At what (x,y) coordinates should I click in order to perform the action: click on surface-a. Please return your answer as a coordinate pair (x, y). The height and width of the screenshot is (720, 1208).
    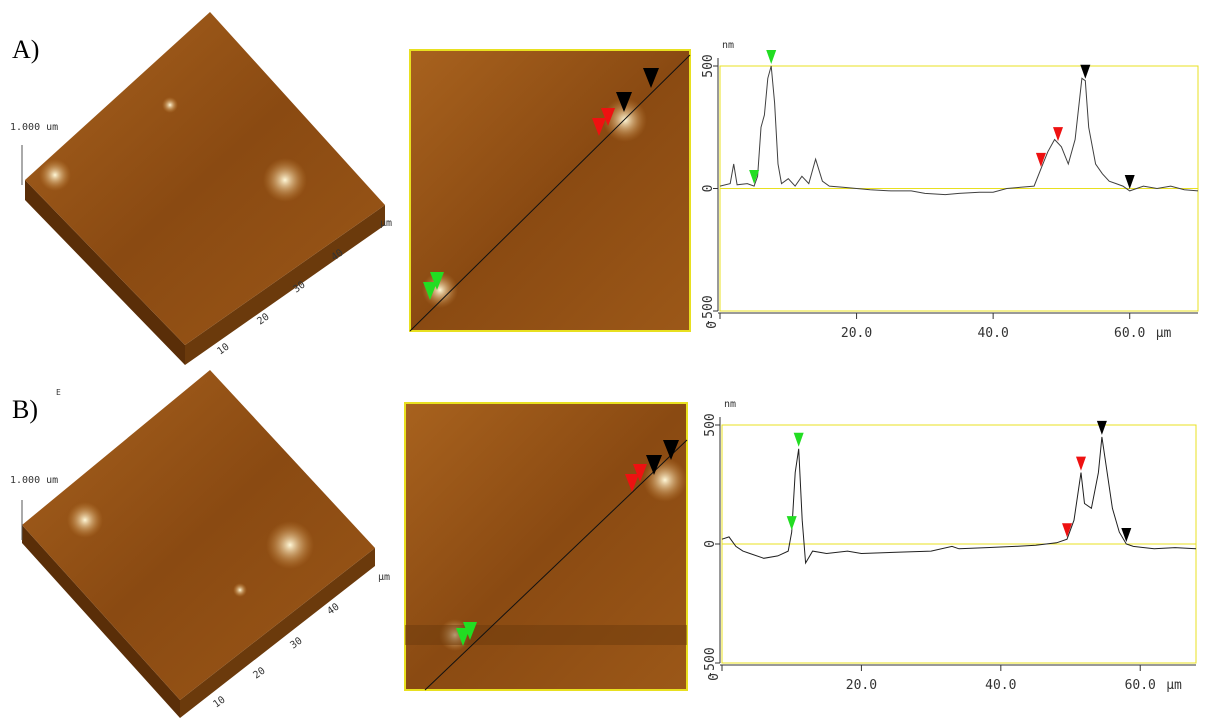
    Looking at the image, I should click on (203, 188).